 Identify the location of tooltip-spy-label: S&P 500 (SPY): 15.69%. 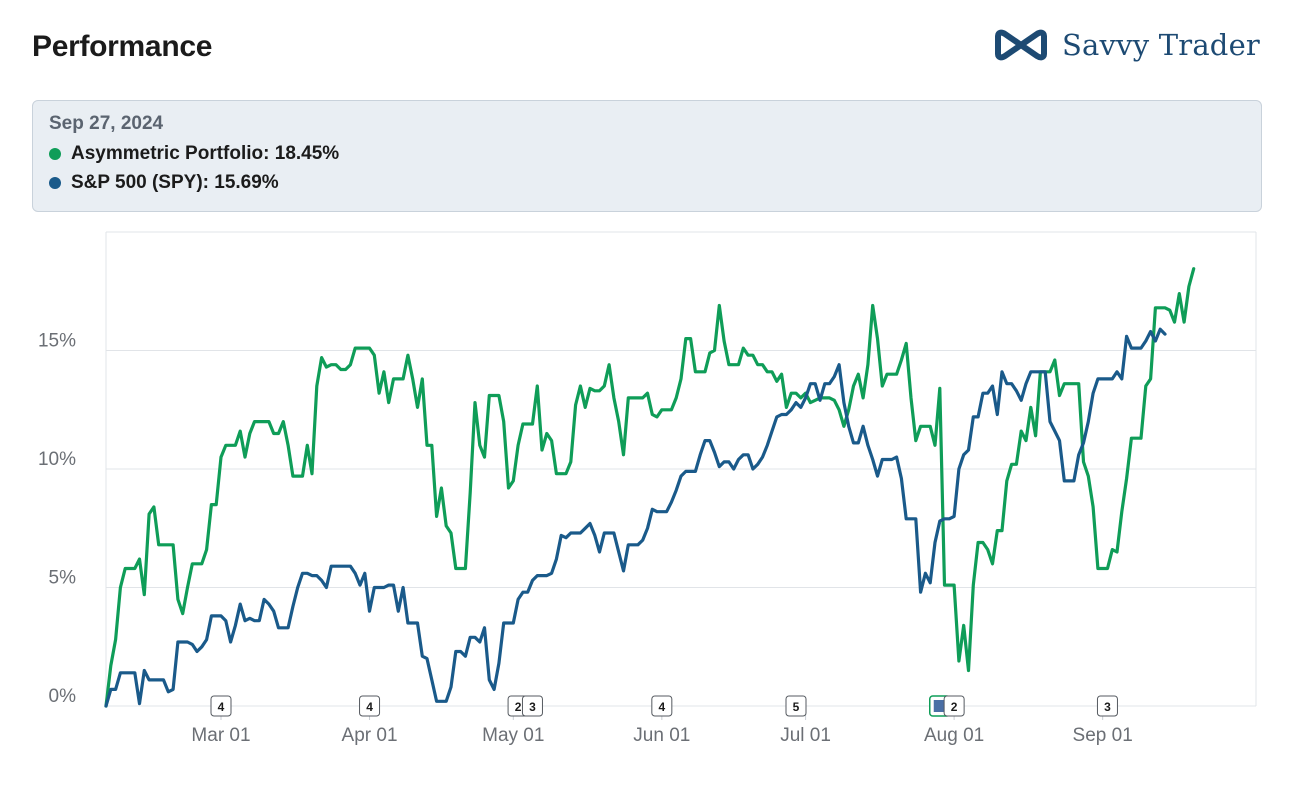
(175, 182).